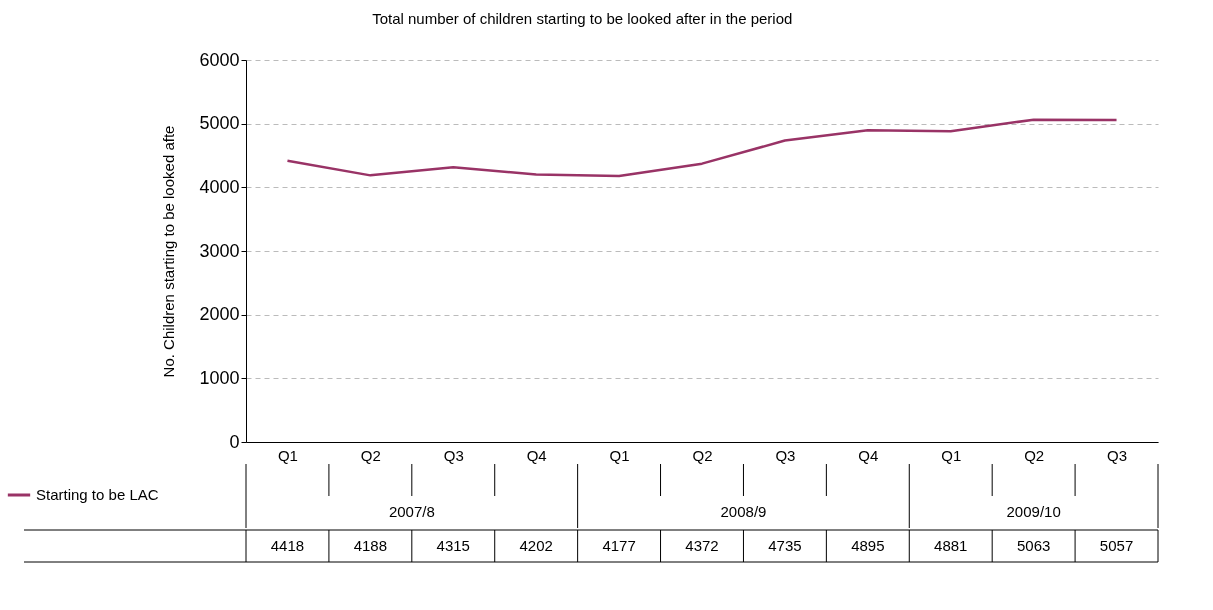 The image size is (1213, 610). I want to click on text: 2007/8, so click(411, 511).